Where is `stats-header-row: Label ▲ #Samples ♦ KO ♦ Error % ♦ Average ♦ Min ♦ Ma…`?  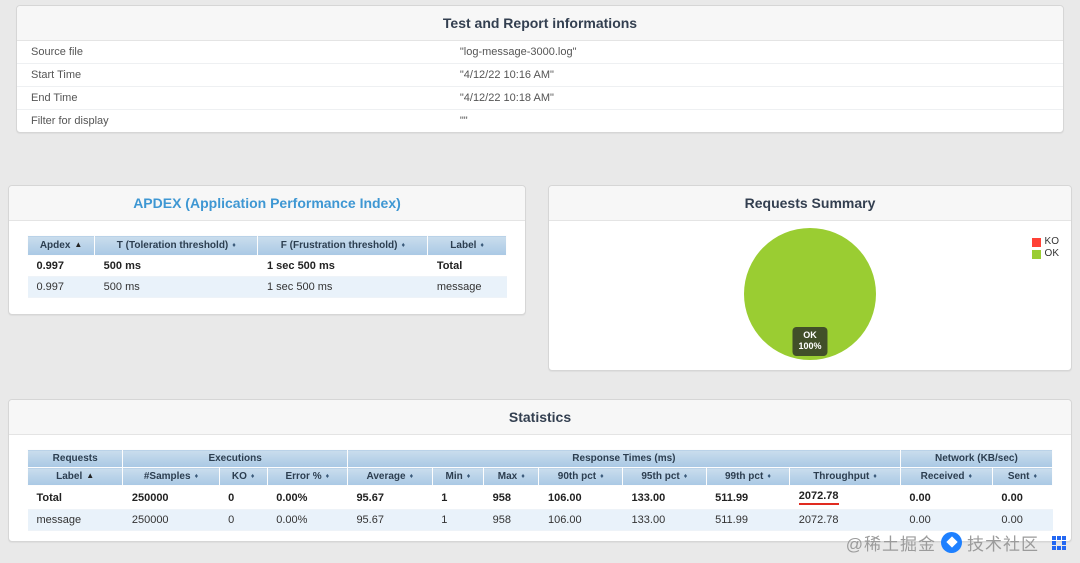 stats-header-row: Label ▲ #Samples ♦ KO ♦ Error % ♦ Average ♦ Min ♦ Ma… is located at coordinates (540, 476).